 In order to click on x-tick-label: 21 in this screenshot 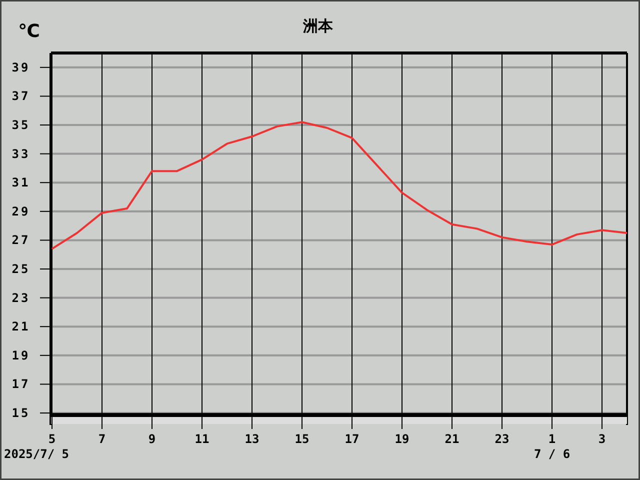, I will do `click(452, 439)`.